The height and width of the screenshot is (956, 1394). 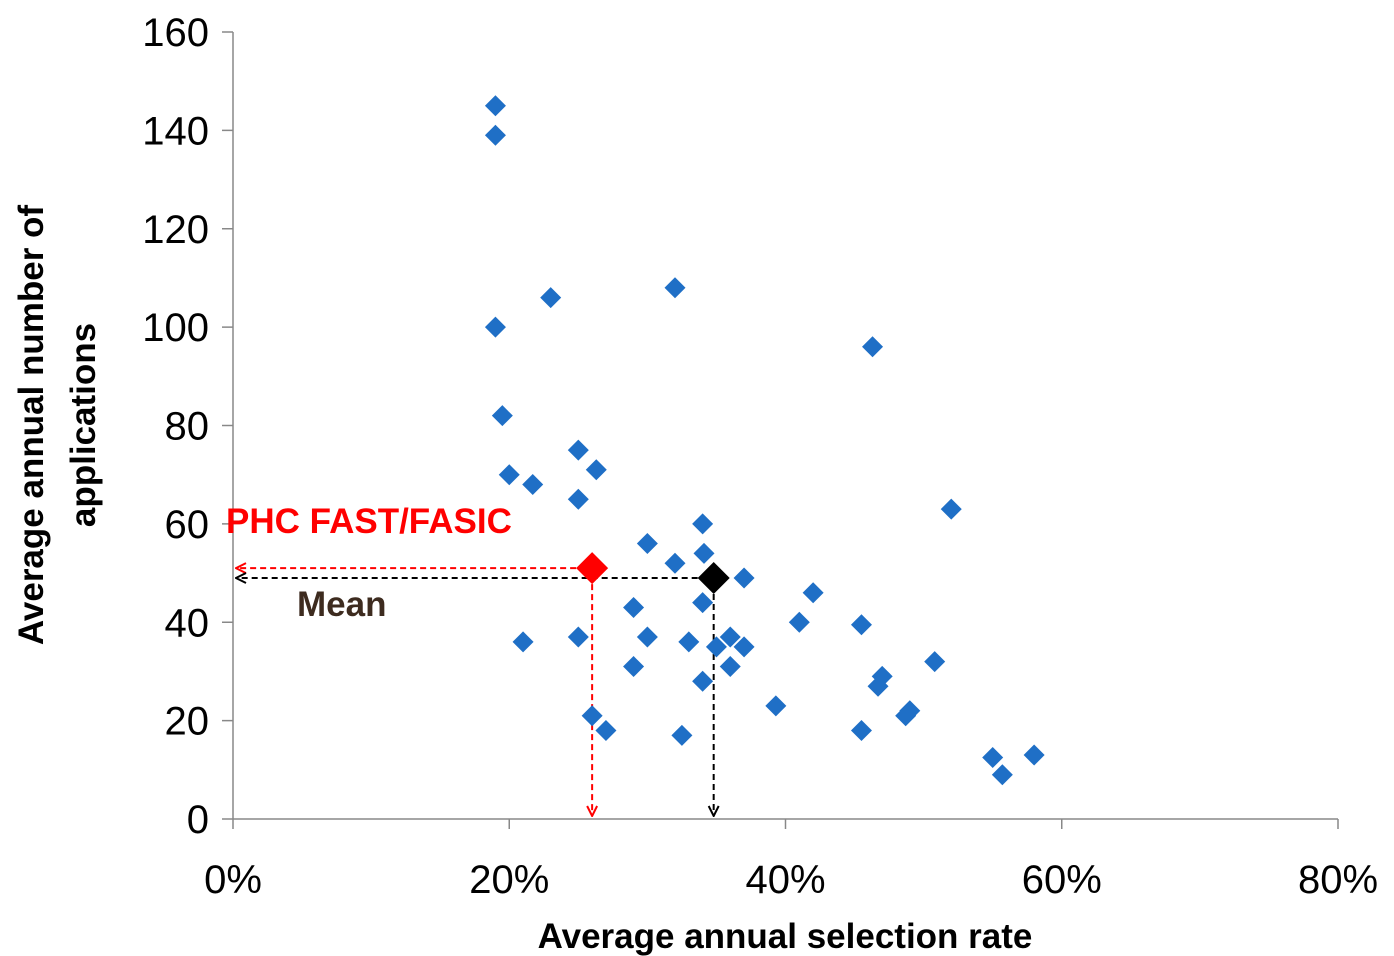 What do you see at coordinates (175, 230) in the screenshot?
I see `y-tick-label: 120` at bounding box center [175, 230].